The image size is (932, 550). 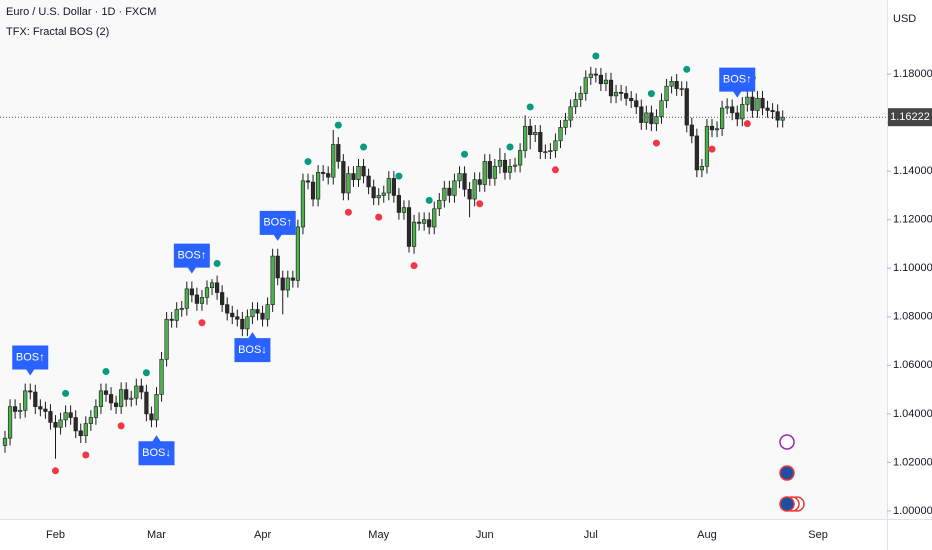 I want to click on last-price-box, so click(x=910, y=117).